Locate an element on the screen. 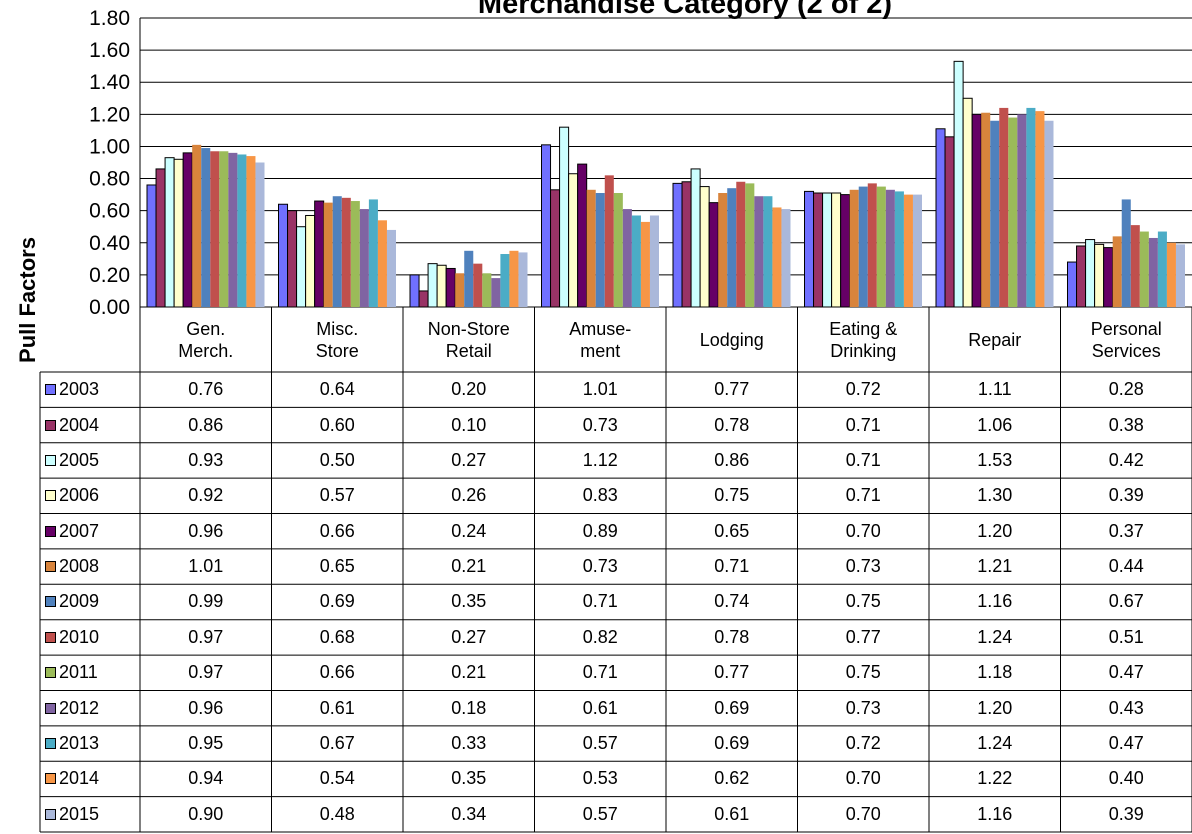 The height and width of the screenshot is (834, 1192). legend-entry: 2010 is located at coordinates (92, 637).